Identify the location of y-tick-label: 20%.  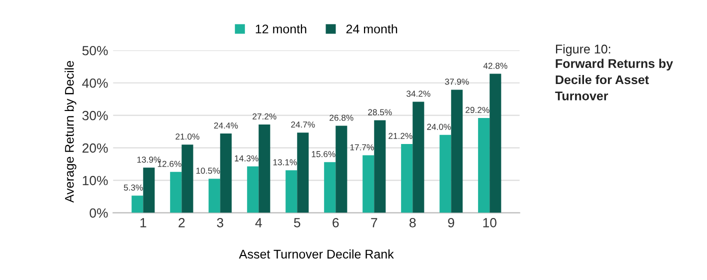
(95, 148).